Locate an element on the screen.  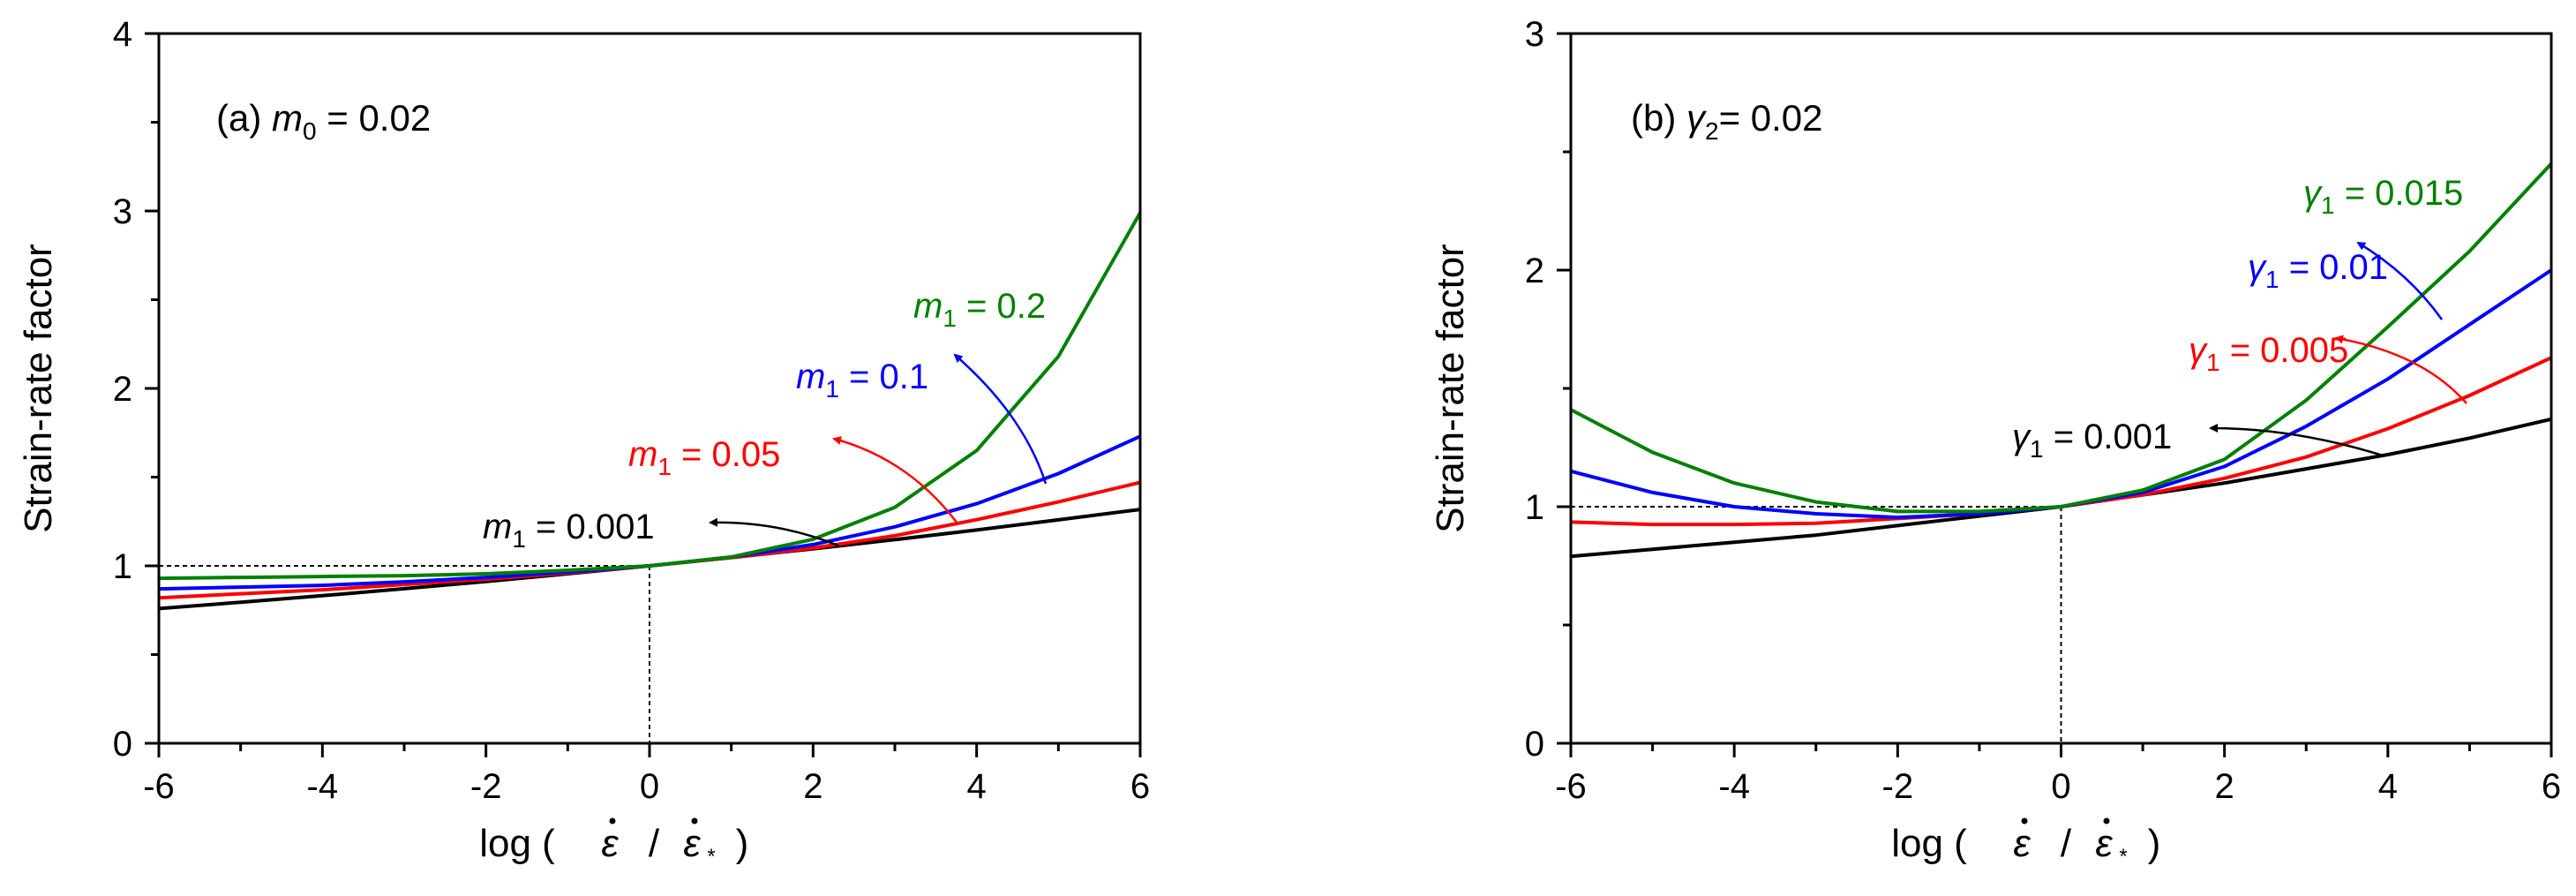
panel-label-sub: 2 is located at coordinates (1712, 131).